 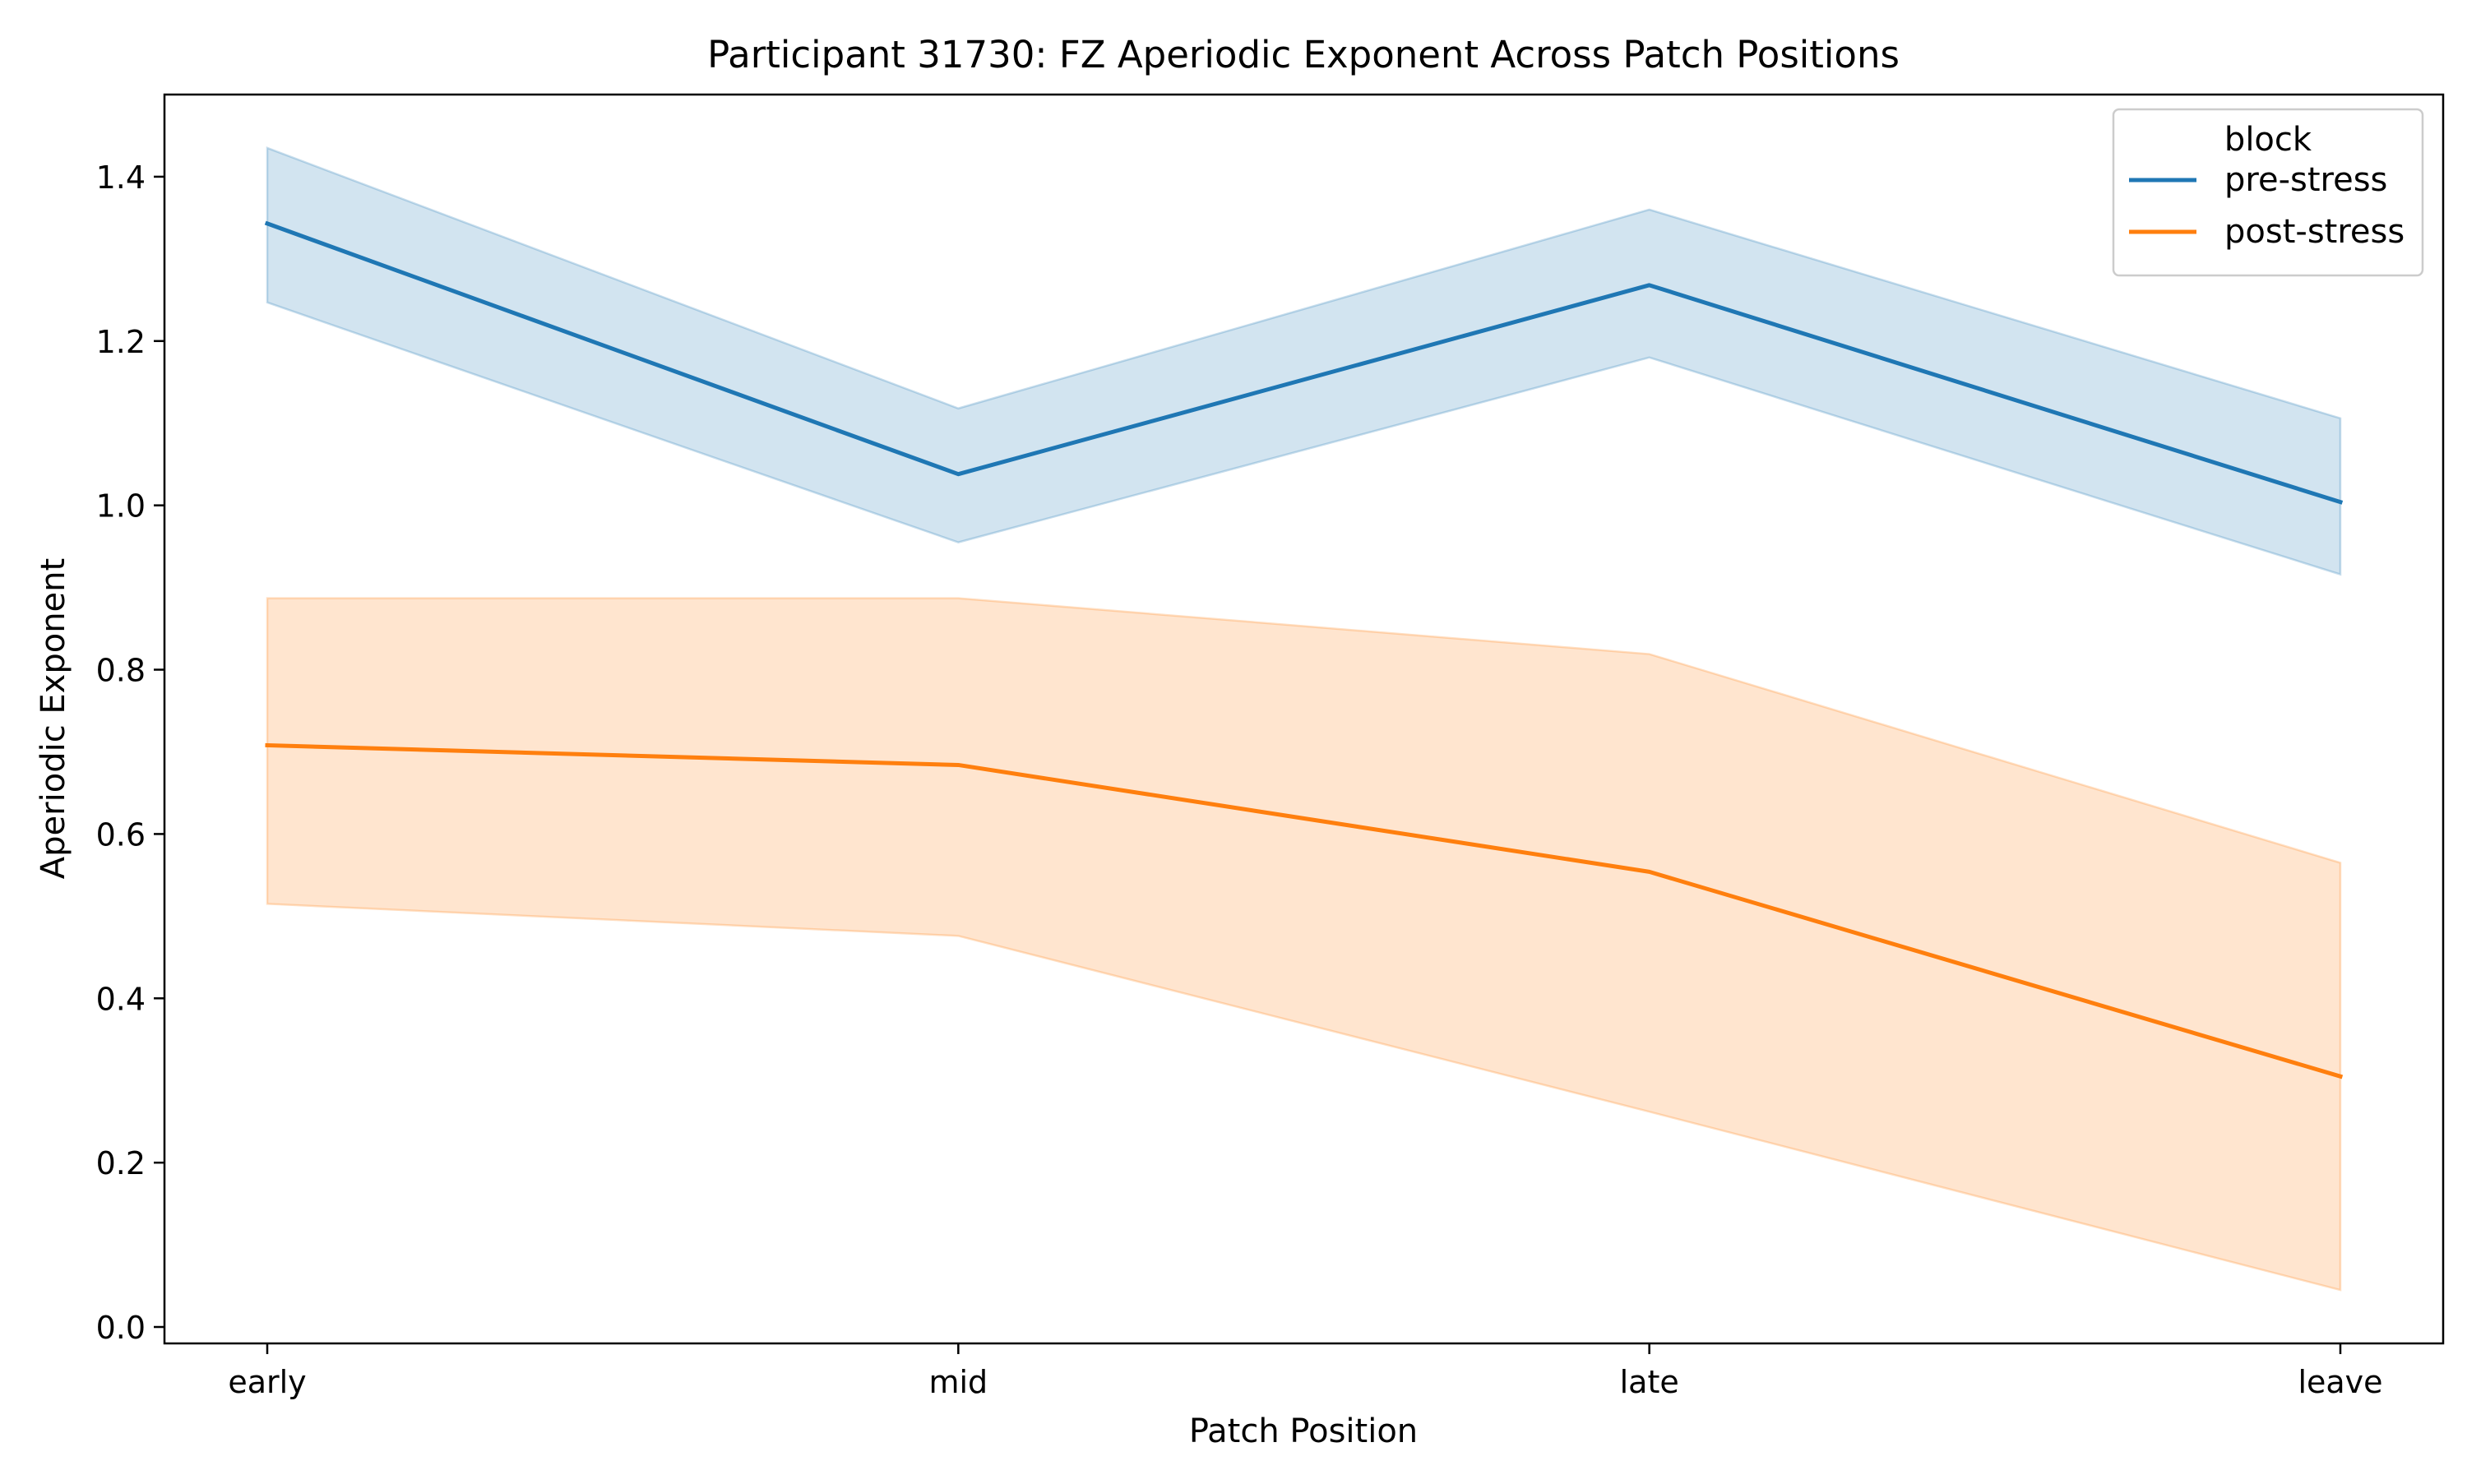 I want to click on legend-label-post-stress: post-stress, so click(x=2314, y=232).